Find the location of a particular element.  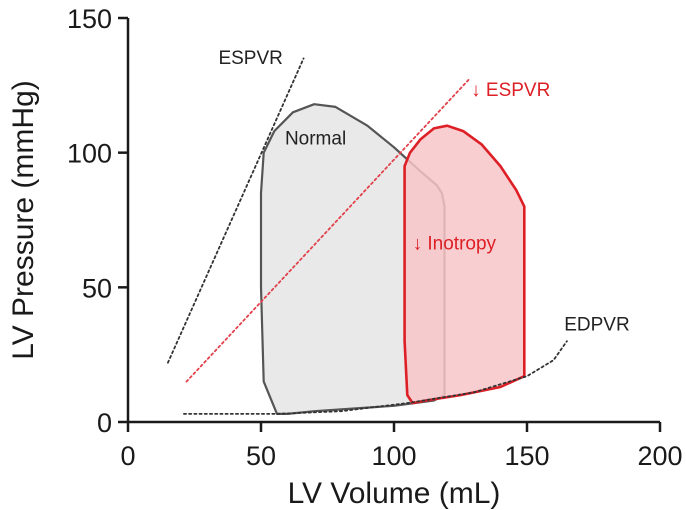

y-axis-title: LV Pressure (mmHg) is located at coordinates (23, 220).